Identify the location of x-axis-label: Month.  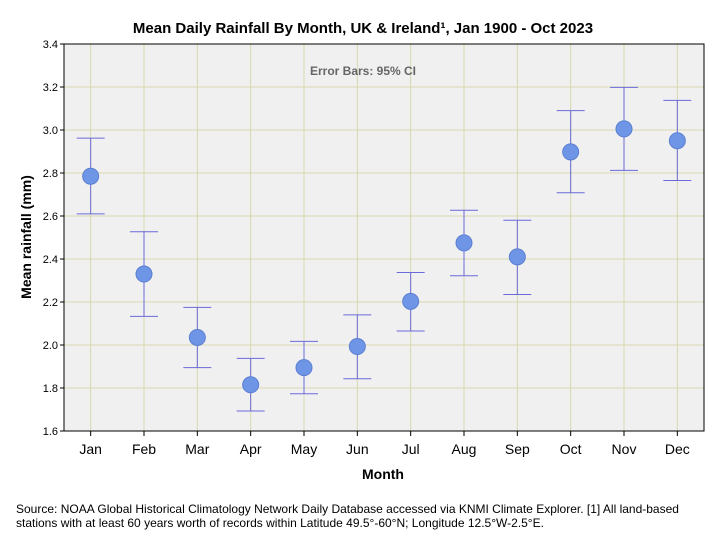
(383, 474).